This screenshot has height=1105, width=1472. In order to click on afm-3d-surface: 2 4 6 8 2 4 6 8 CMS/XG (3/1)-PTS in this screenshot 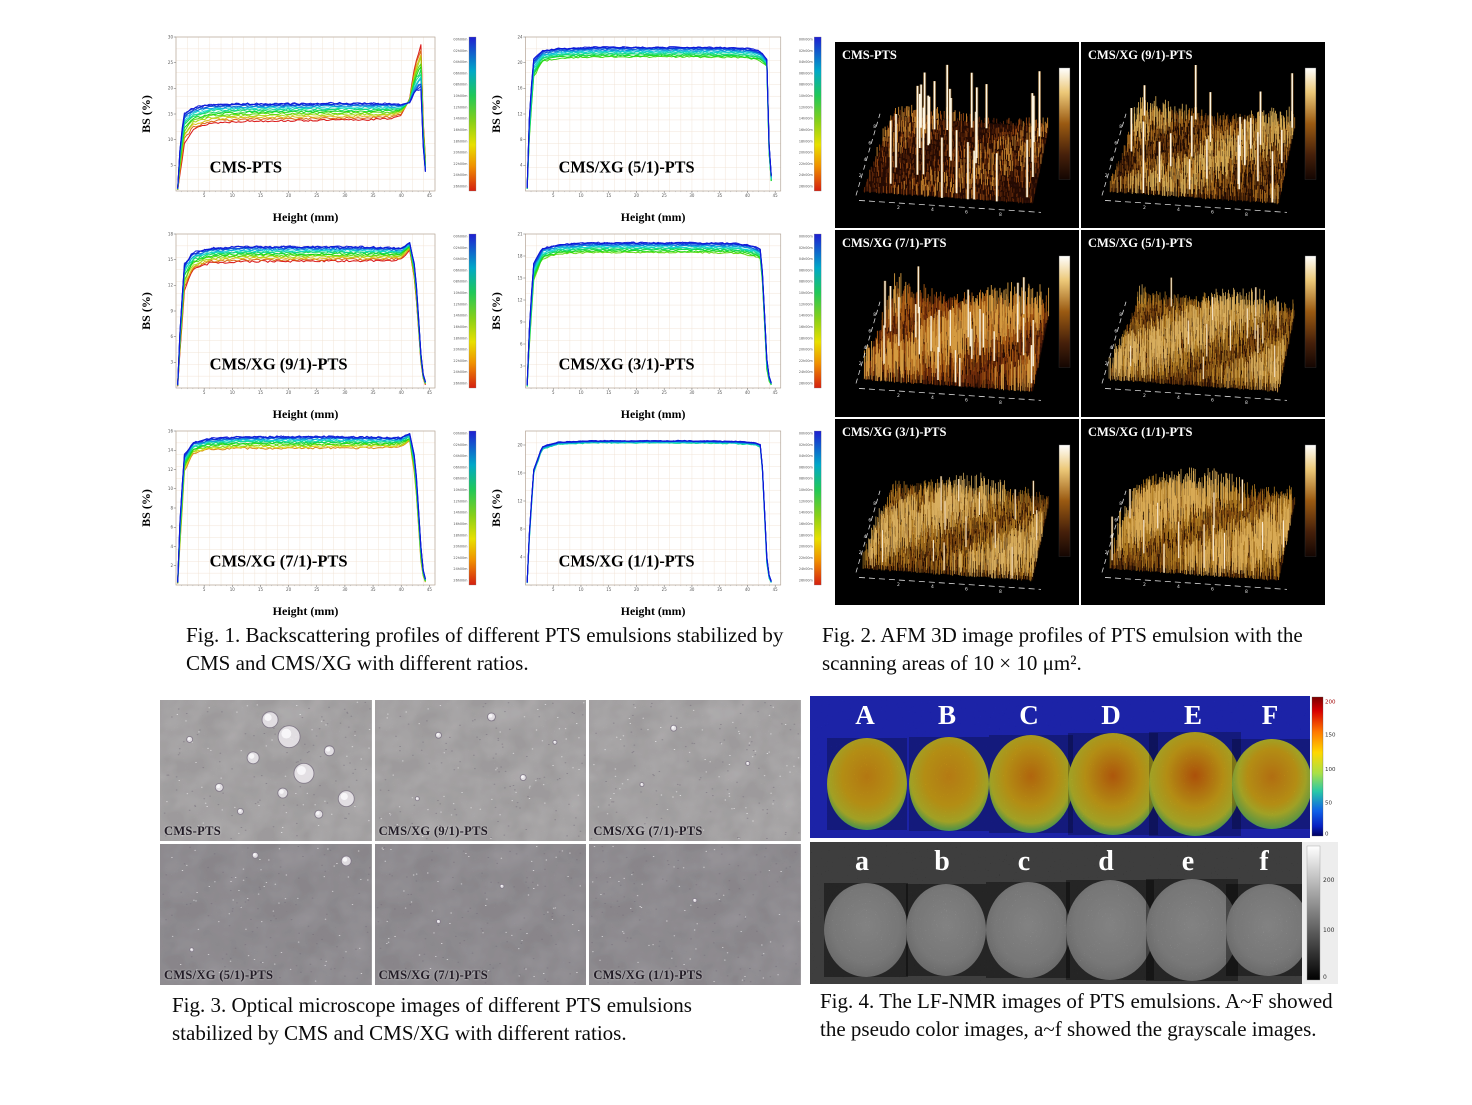, I will do `click(957, 511)`.